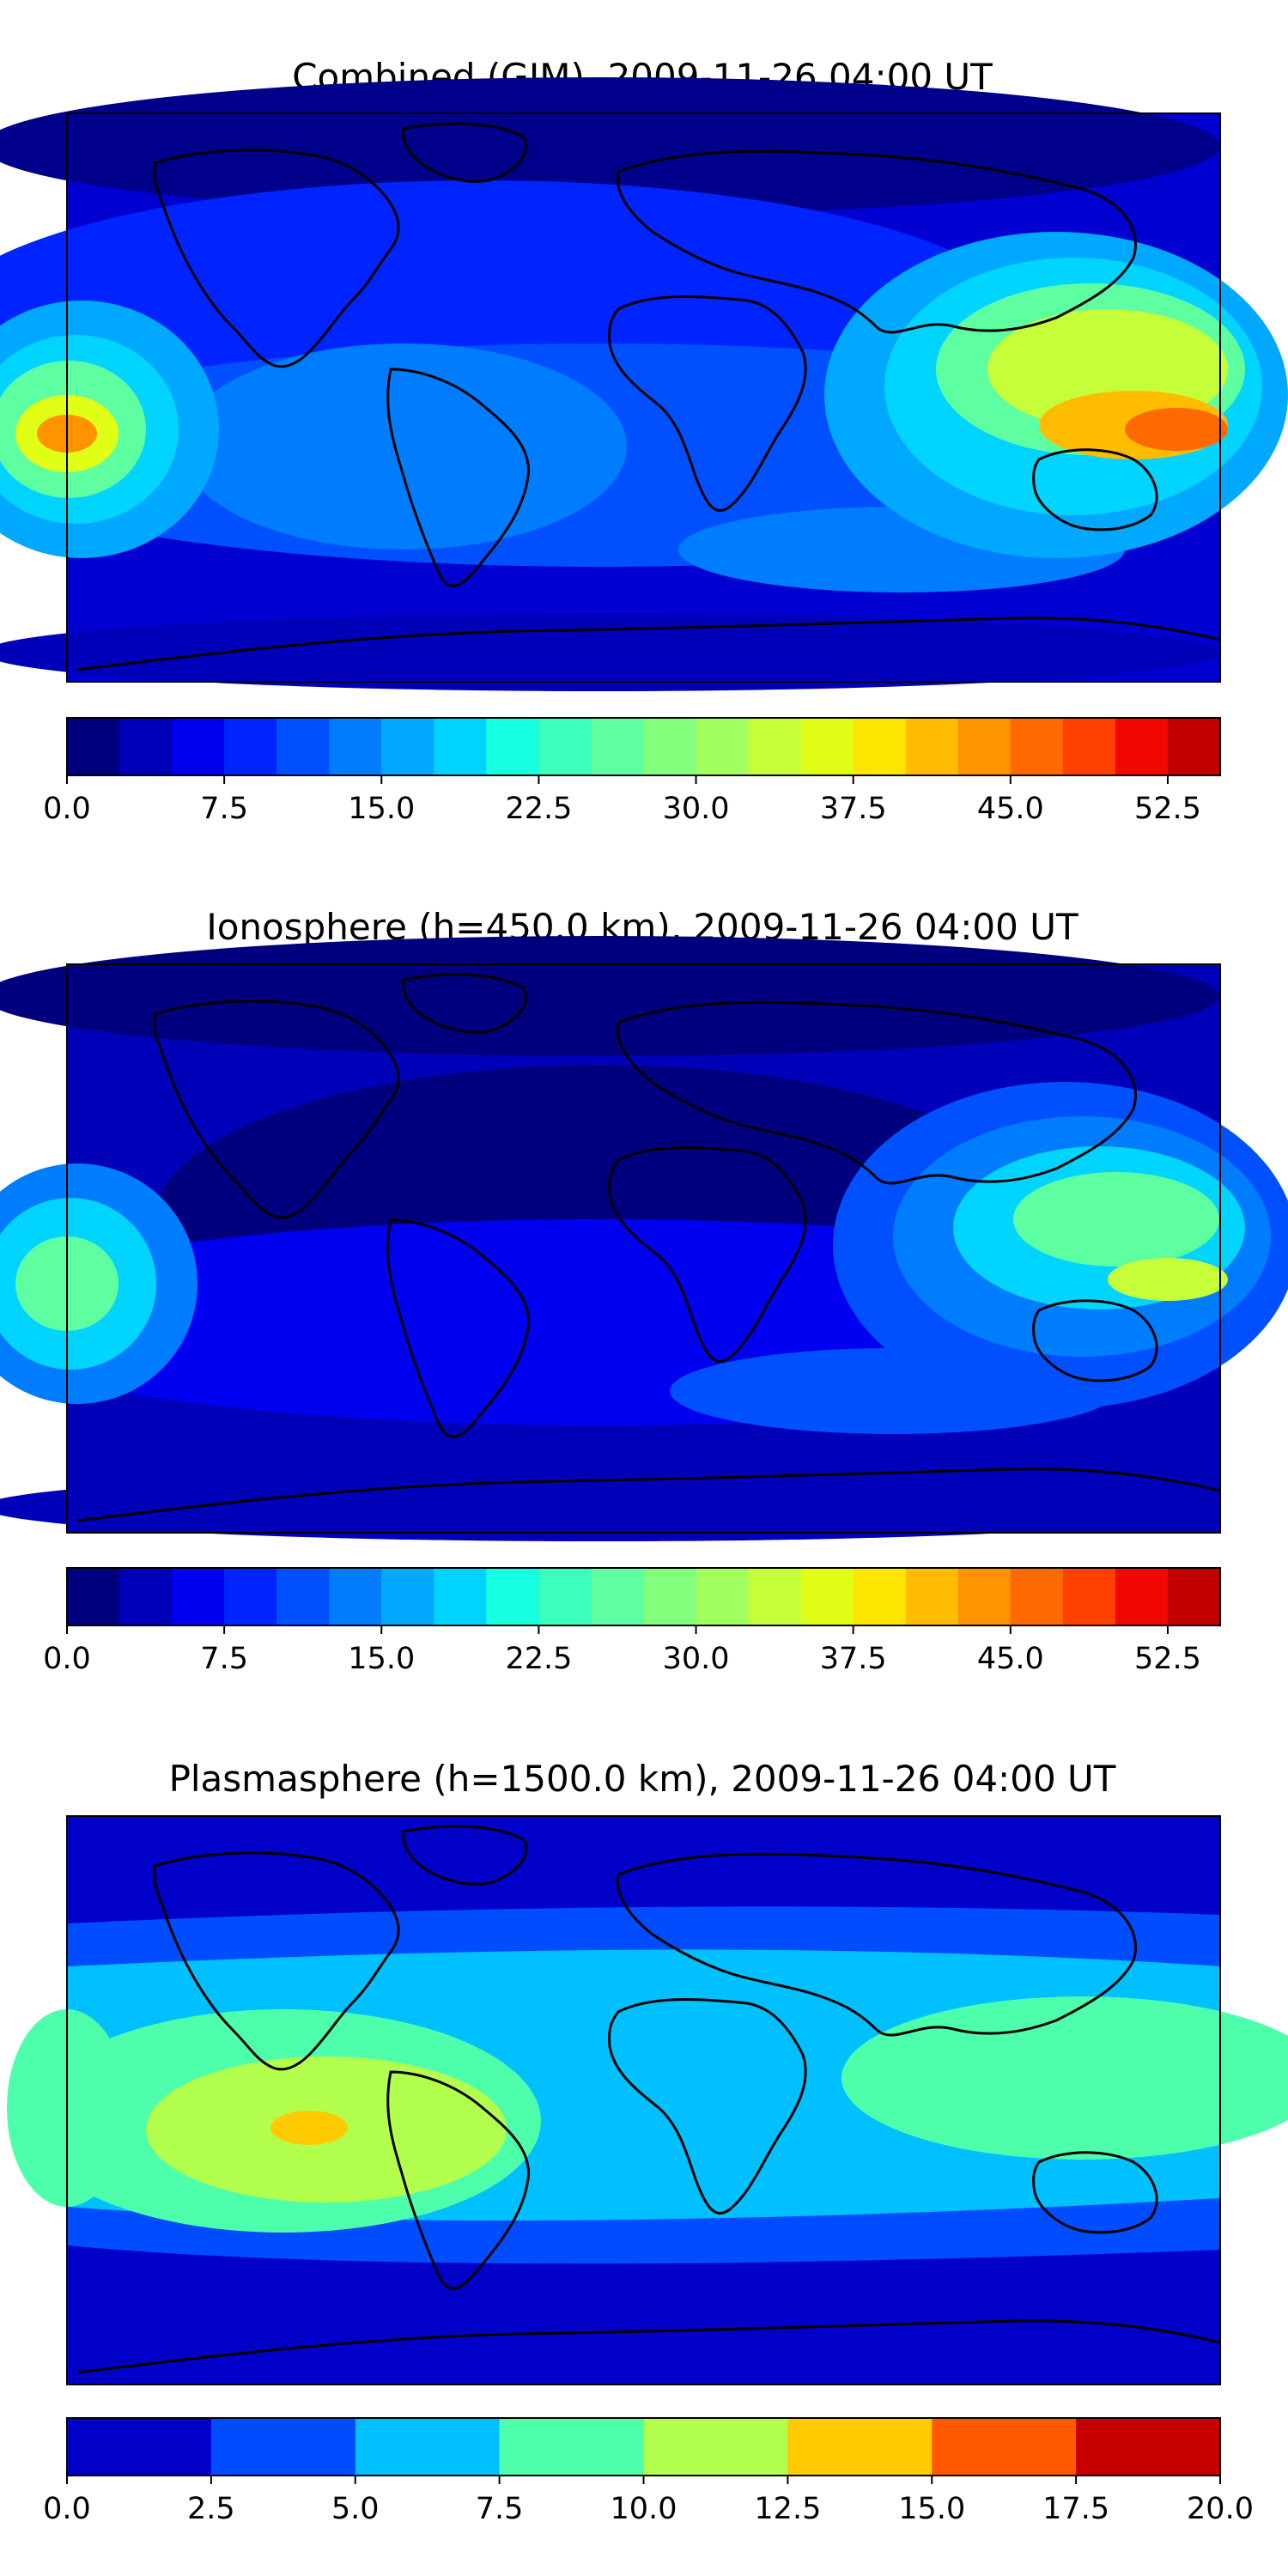 The width and height of the screenshot is (1288, 2576). What do you see at coordinates (309, 2128) in the screenshot?
I see `south-america-peak` at bounding box center [309, 2128].